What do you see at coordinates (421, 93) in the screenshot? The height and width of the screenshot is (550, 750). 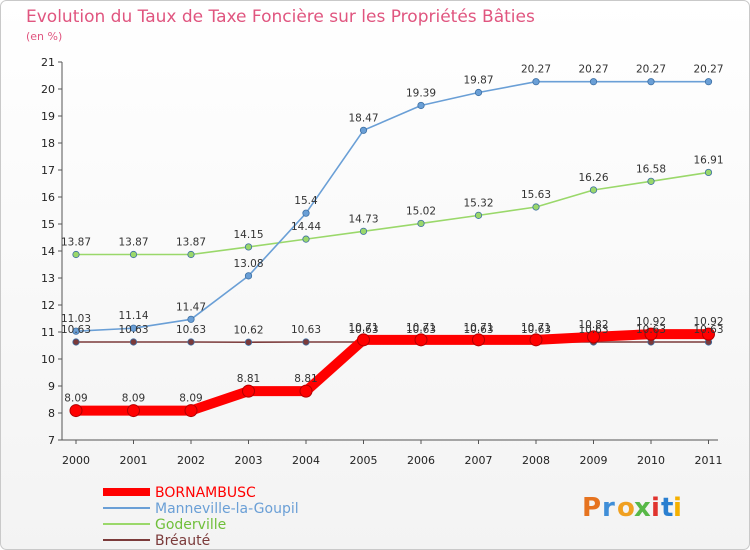 I see `data-label: 19.39` at bounding box center [421, 93].